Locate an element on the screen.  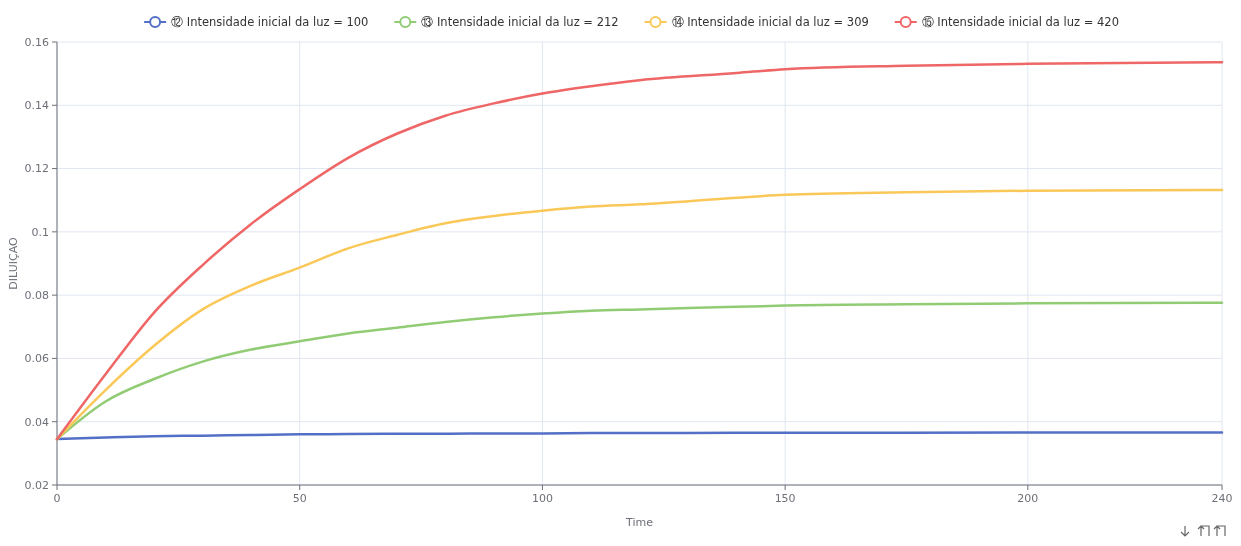
y-tick-label: 0.16 is located at coordinates (36, 42).